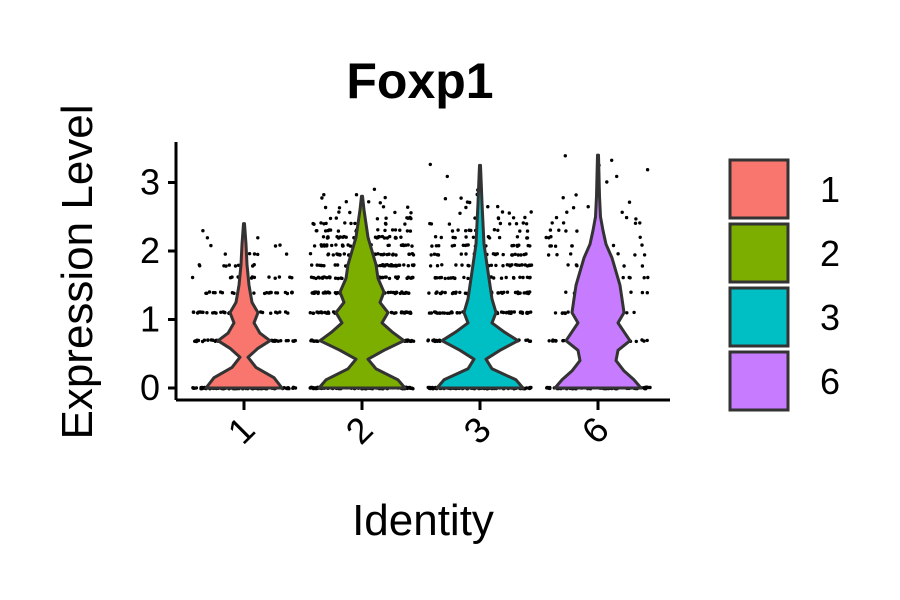 This screenshot has width=900, height=600. I want to click on x-axis-title: Identity, so click(423, 520).